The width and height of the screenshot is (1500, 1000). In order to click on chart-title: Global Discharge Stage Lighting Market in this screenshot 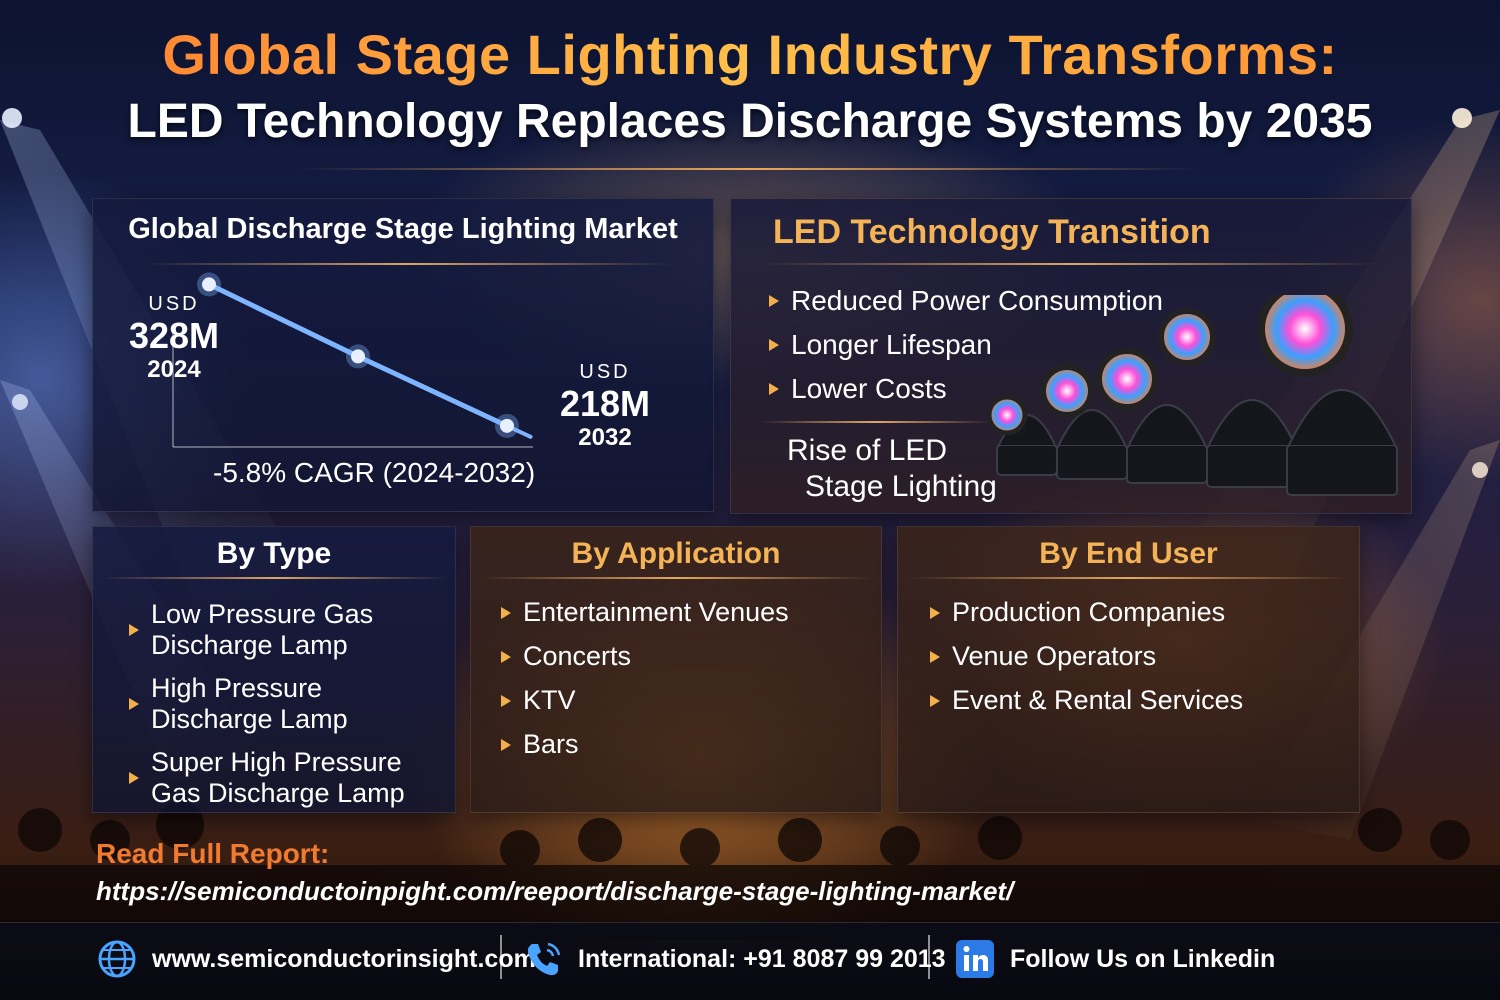, I will do `click(403, 229)`.